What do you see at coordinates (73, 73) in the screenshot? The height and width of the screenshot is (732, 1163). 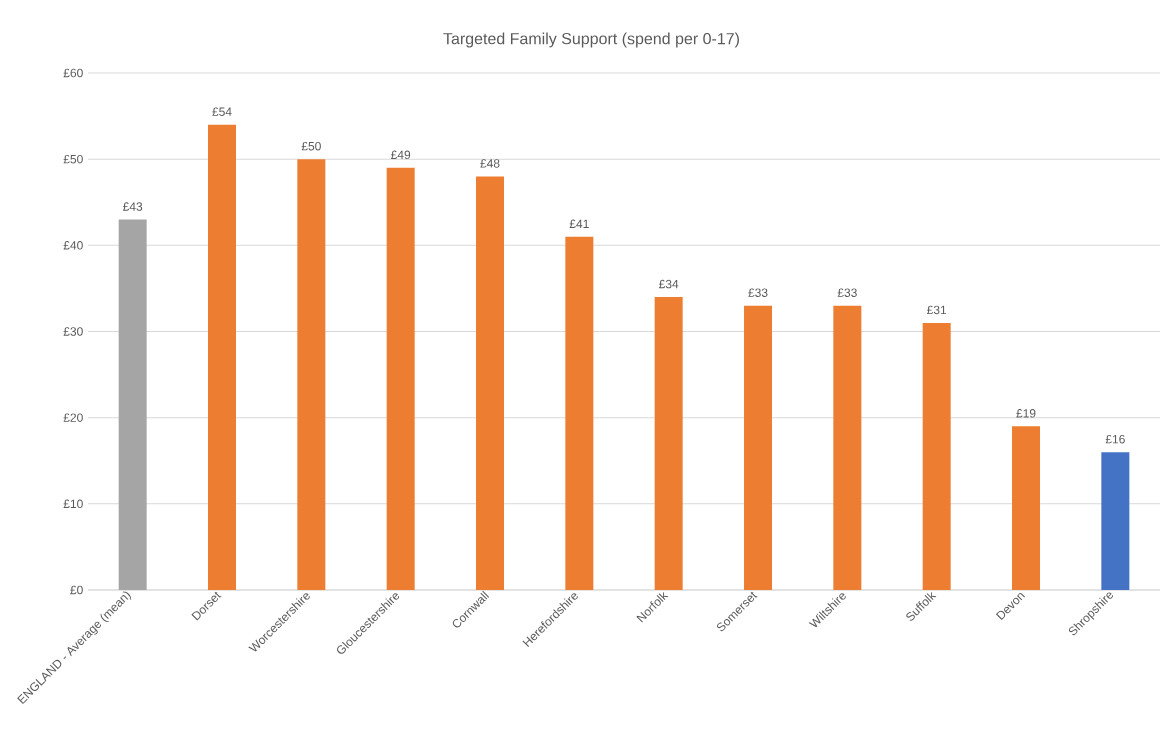 I see `y-tick-label: £60` at bounding box center [73, 73].